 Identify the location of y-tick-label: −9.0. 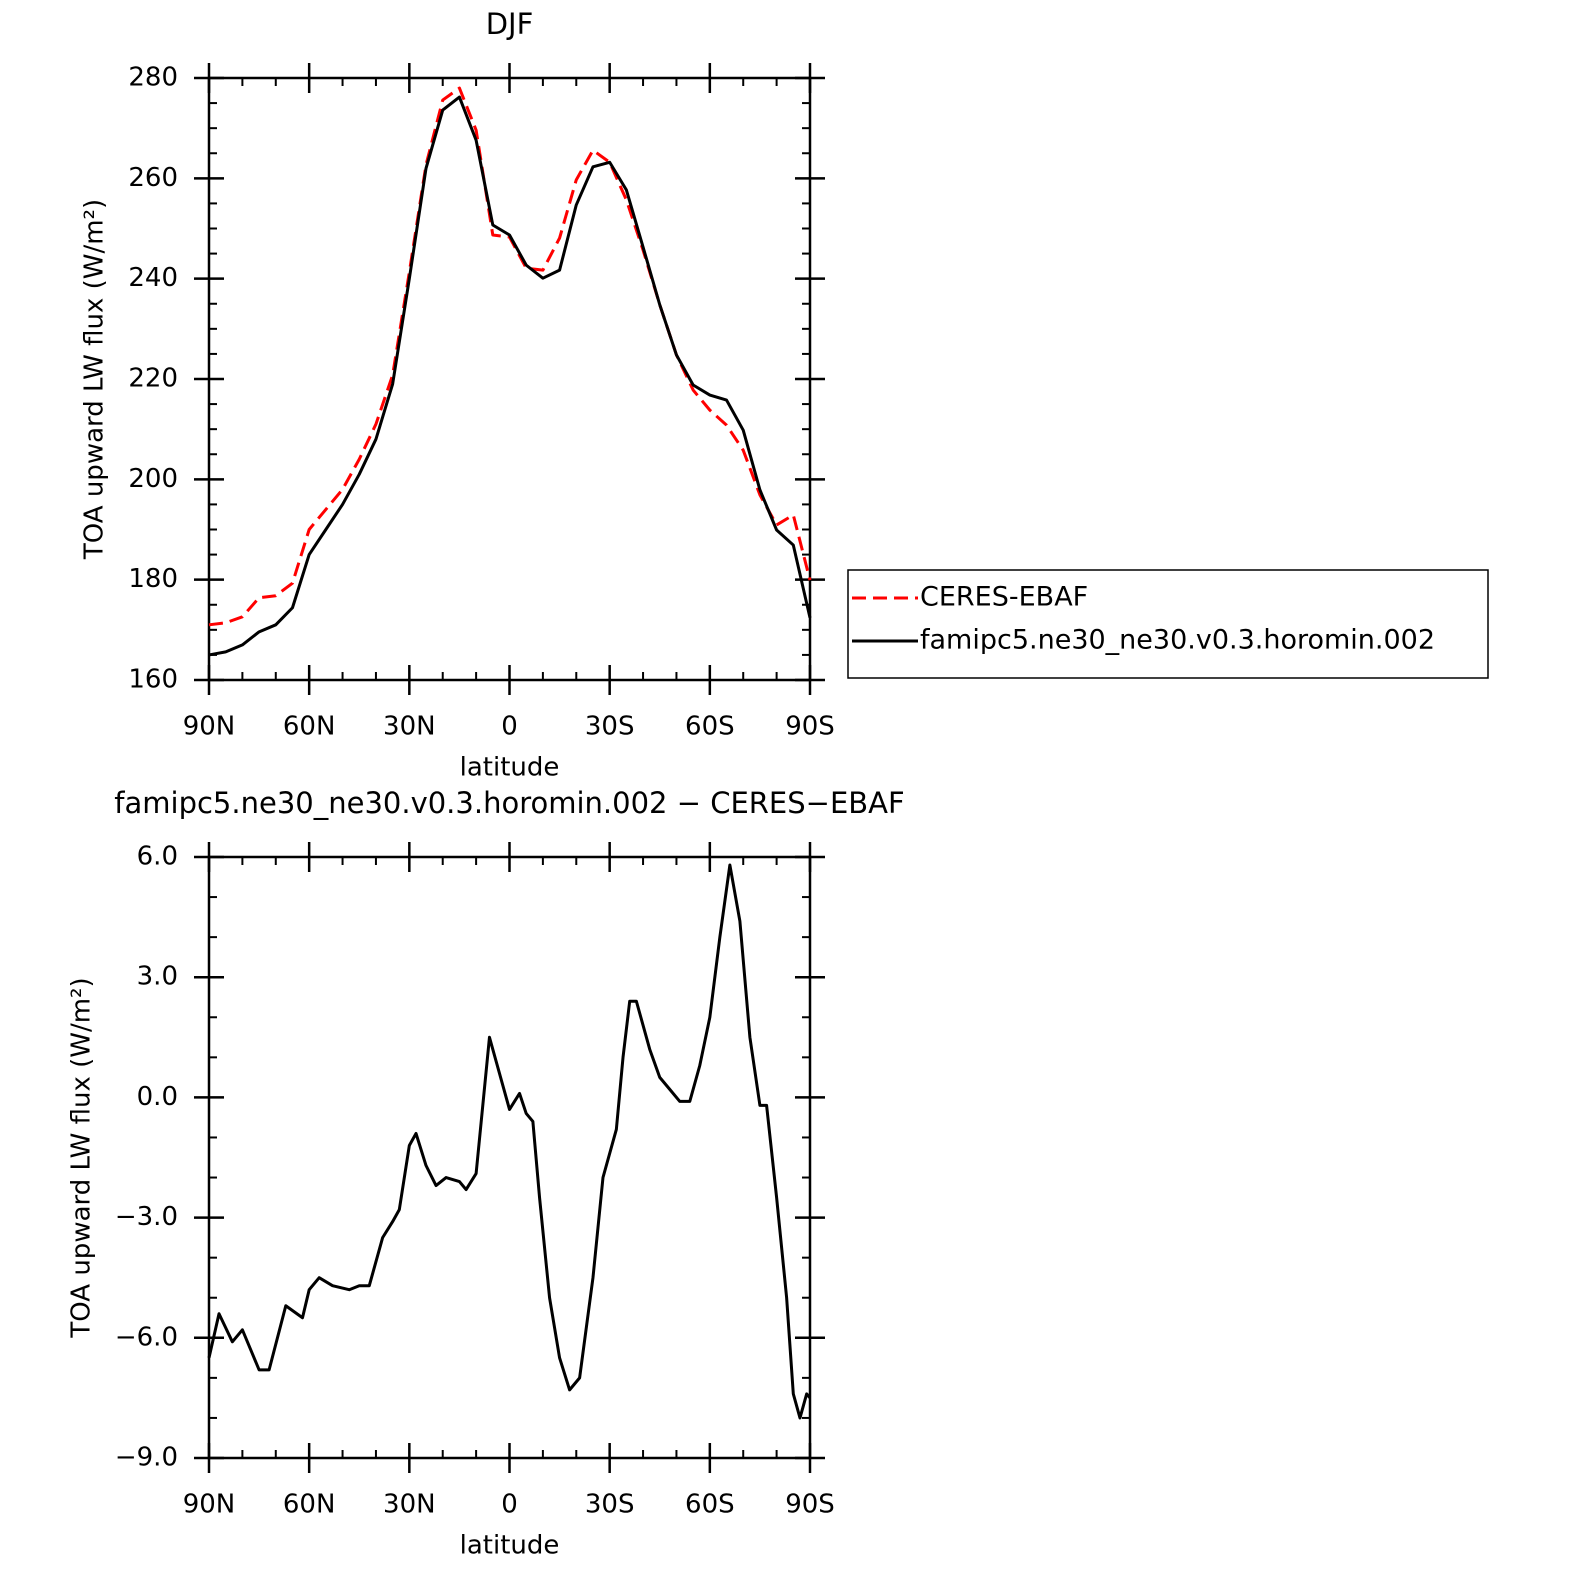
(146, 1458).